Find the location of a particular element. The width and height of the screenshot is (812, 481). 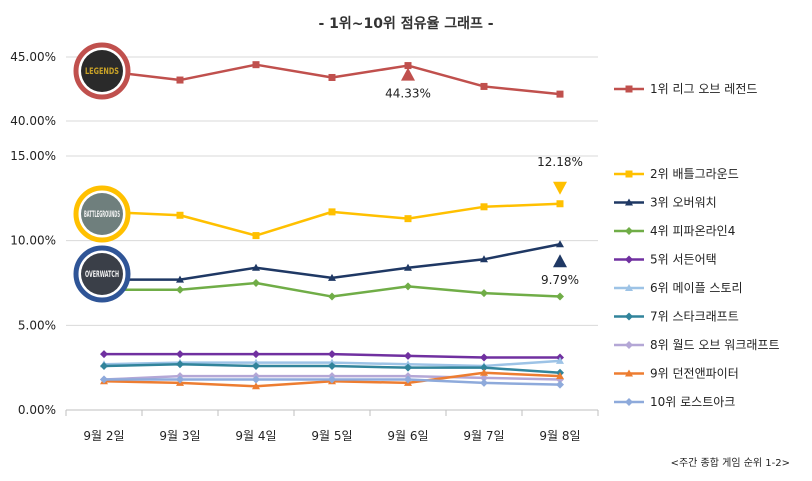

legend-label: 7위 스타크래프트 is located at coordinates (694, 317).